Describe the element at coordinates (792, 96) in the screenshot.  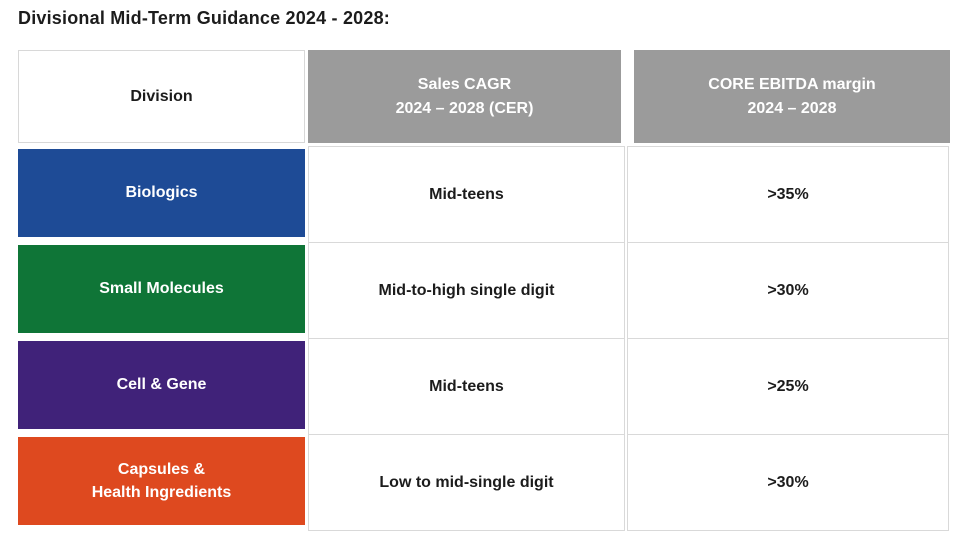
I see `header-cell-core-ebitda-margin: CORE EBITDA margin 2024 – 2028` at that location.